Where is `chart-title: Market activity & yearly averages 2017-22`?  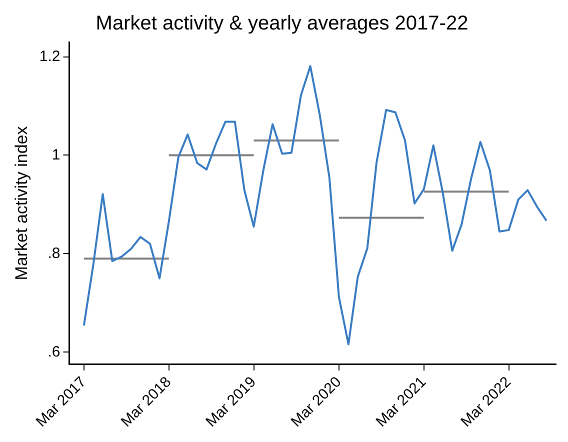
chart-title: Market activity & yearly averages 2017-22 is located at coordinates (282, 23).